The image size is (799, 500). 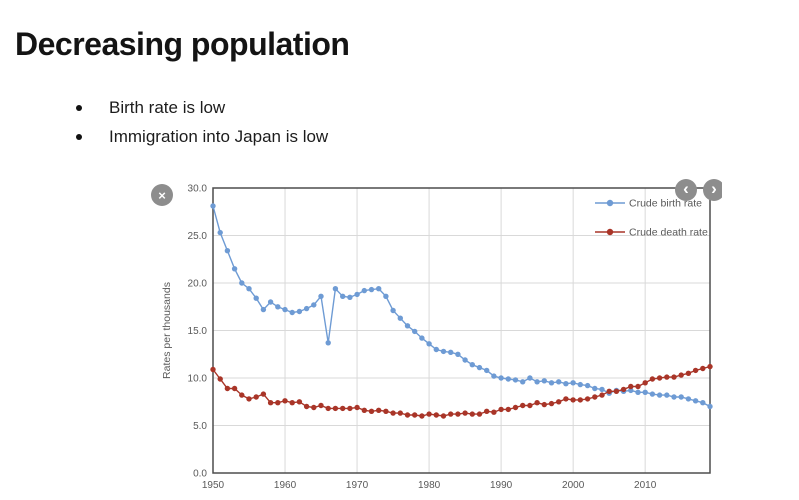 I want to click on svg-text: 0.0, so click(x=200, y=474).